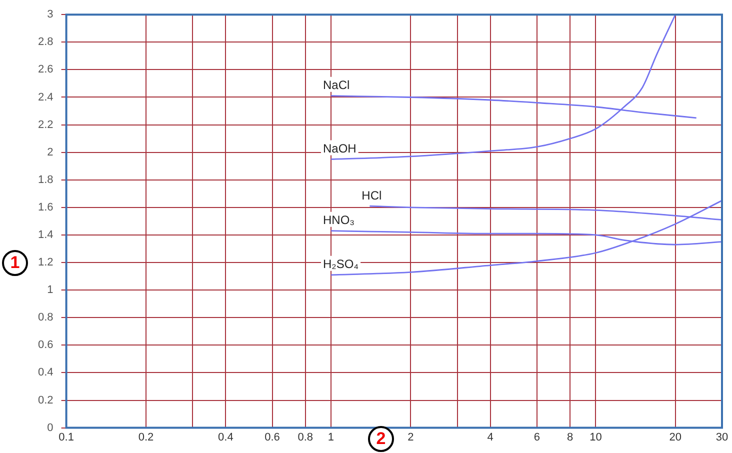  Describe the element at coordinates (15, 263) in the screenshot. I see `text: 1` at that location.